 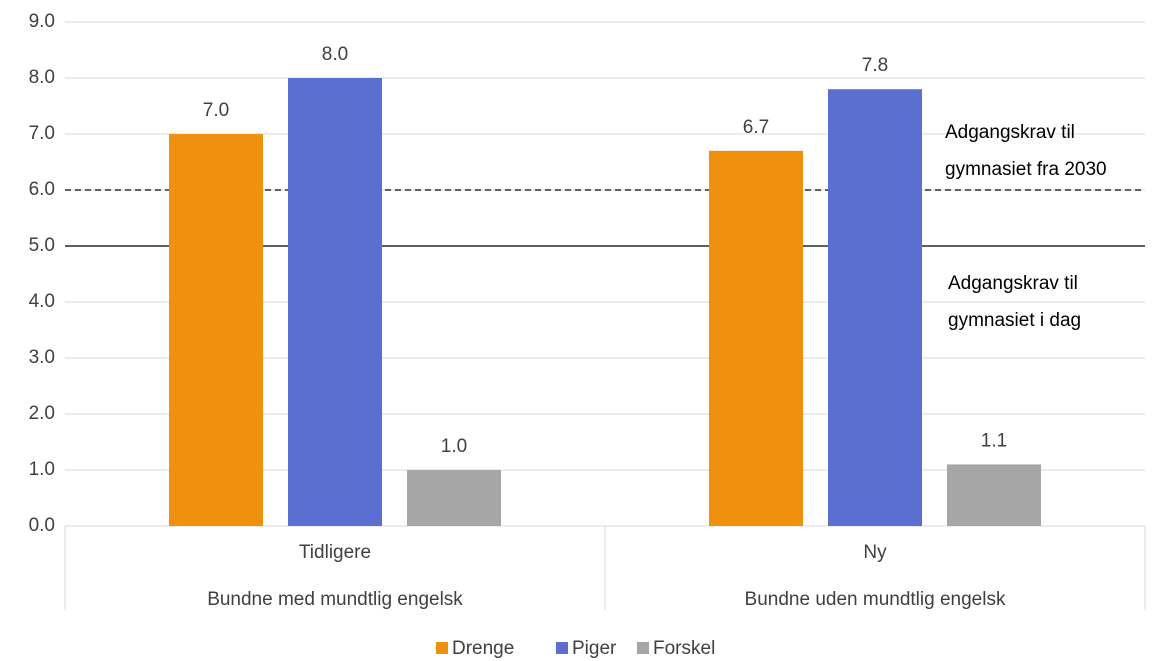 I want to click on y-tick-label: 8.0, so click(x=42, y=77).